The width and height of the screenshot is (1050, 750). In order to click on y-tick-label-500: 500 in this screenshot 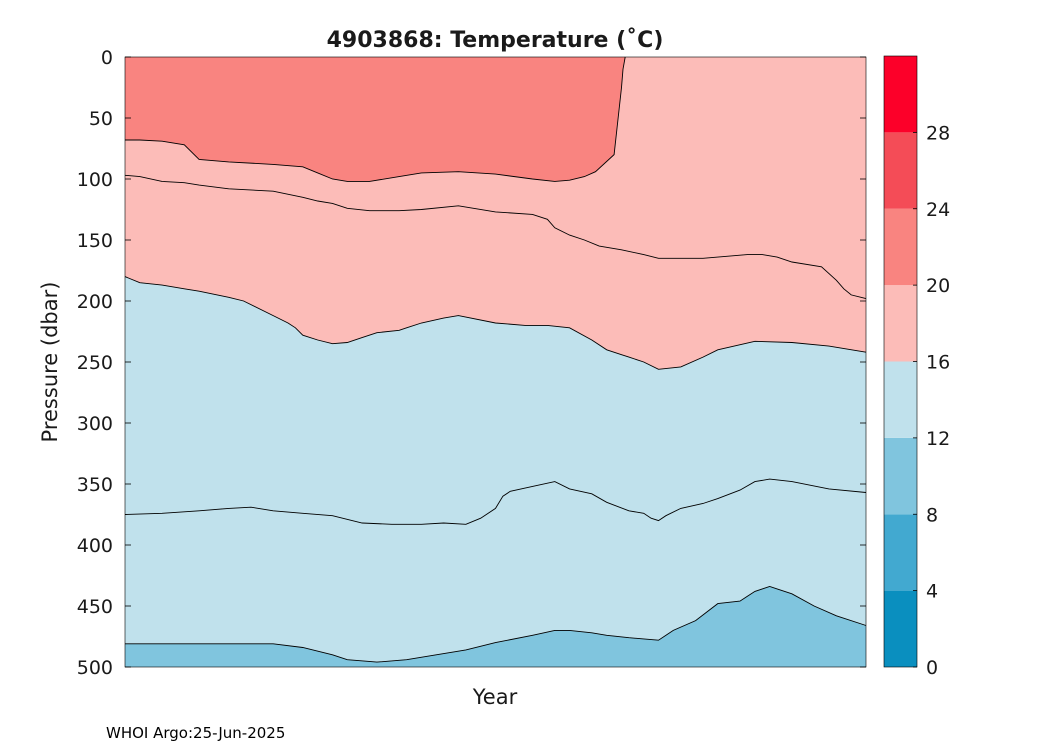, I will do `click(95, 668)`.